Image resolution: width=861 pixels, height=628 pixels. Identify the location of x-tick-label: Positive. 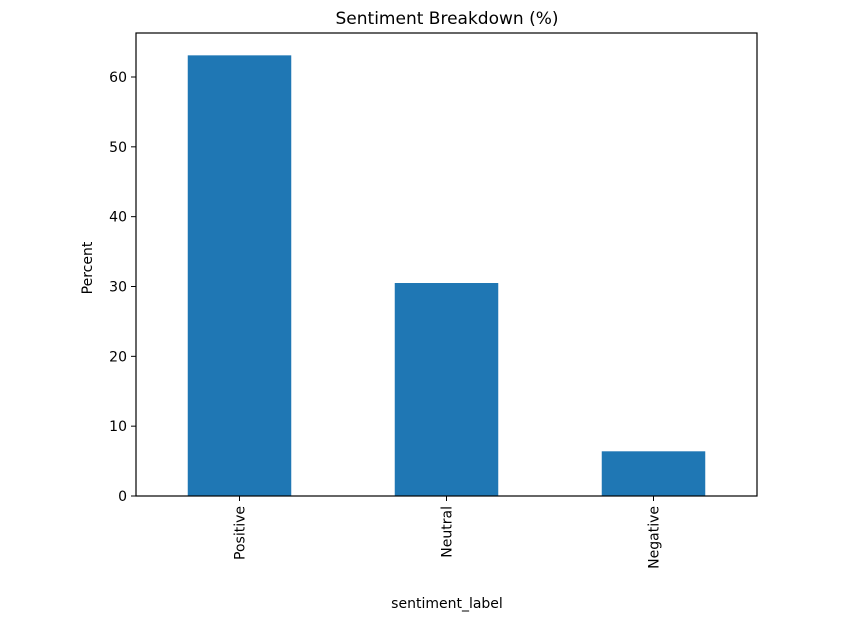
(241, 533).